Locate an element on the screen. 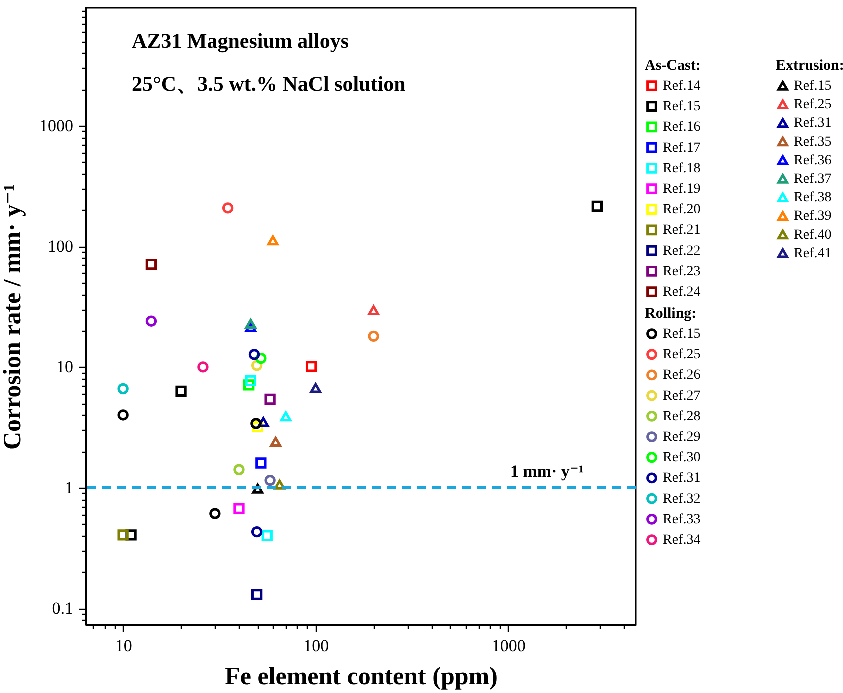 This screenshot has height=693, width=843. legend-label: Ref.35 is located at coordinates (813, 142).